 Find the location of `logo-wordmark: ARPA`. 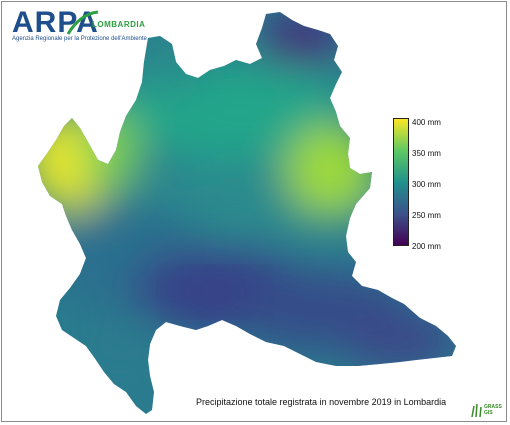

logo-wordmark: ARPA is located at coordinates (55, 22).